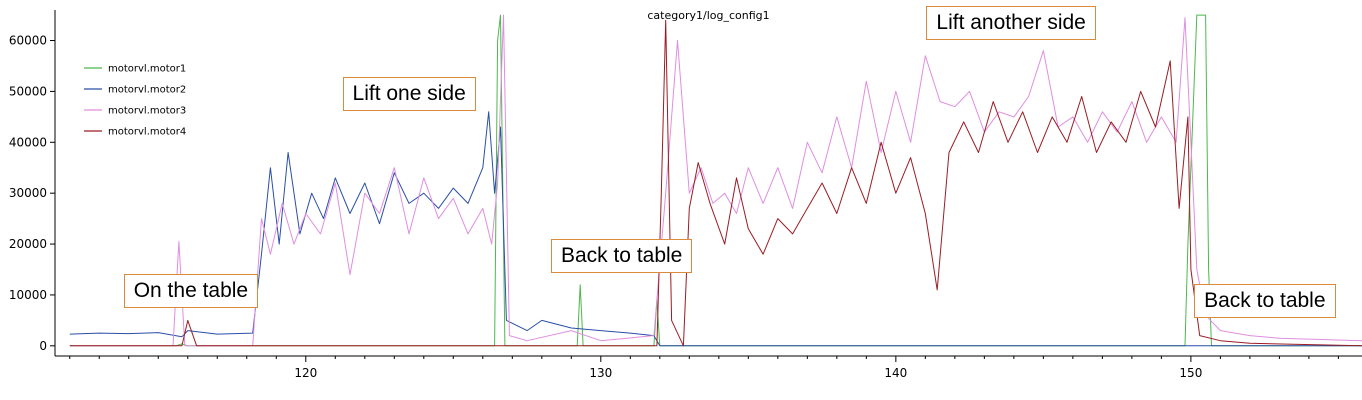 This screenshot has height=400, width=1362. Describe the element at coordinates (28, 193) in the screenshot. I see `y-tick-label: 30000` at that location.